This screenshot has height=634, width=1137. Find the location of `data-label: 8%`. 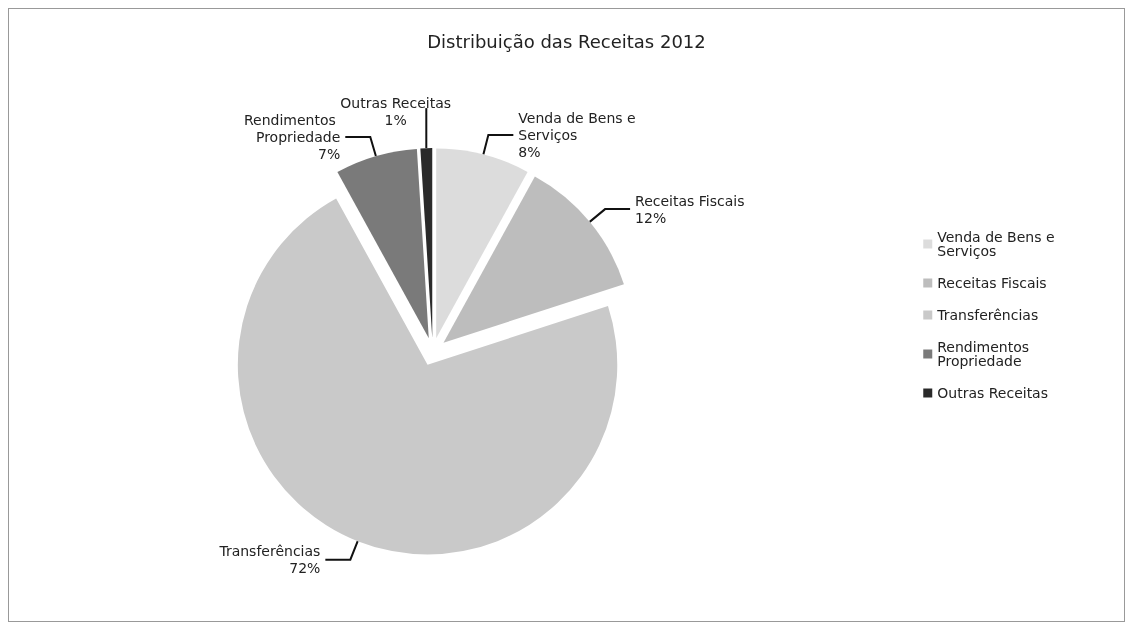

data-label: 8% is located at coordinates (529, 152).